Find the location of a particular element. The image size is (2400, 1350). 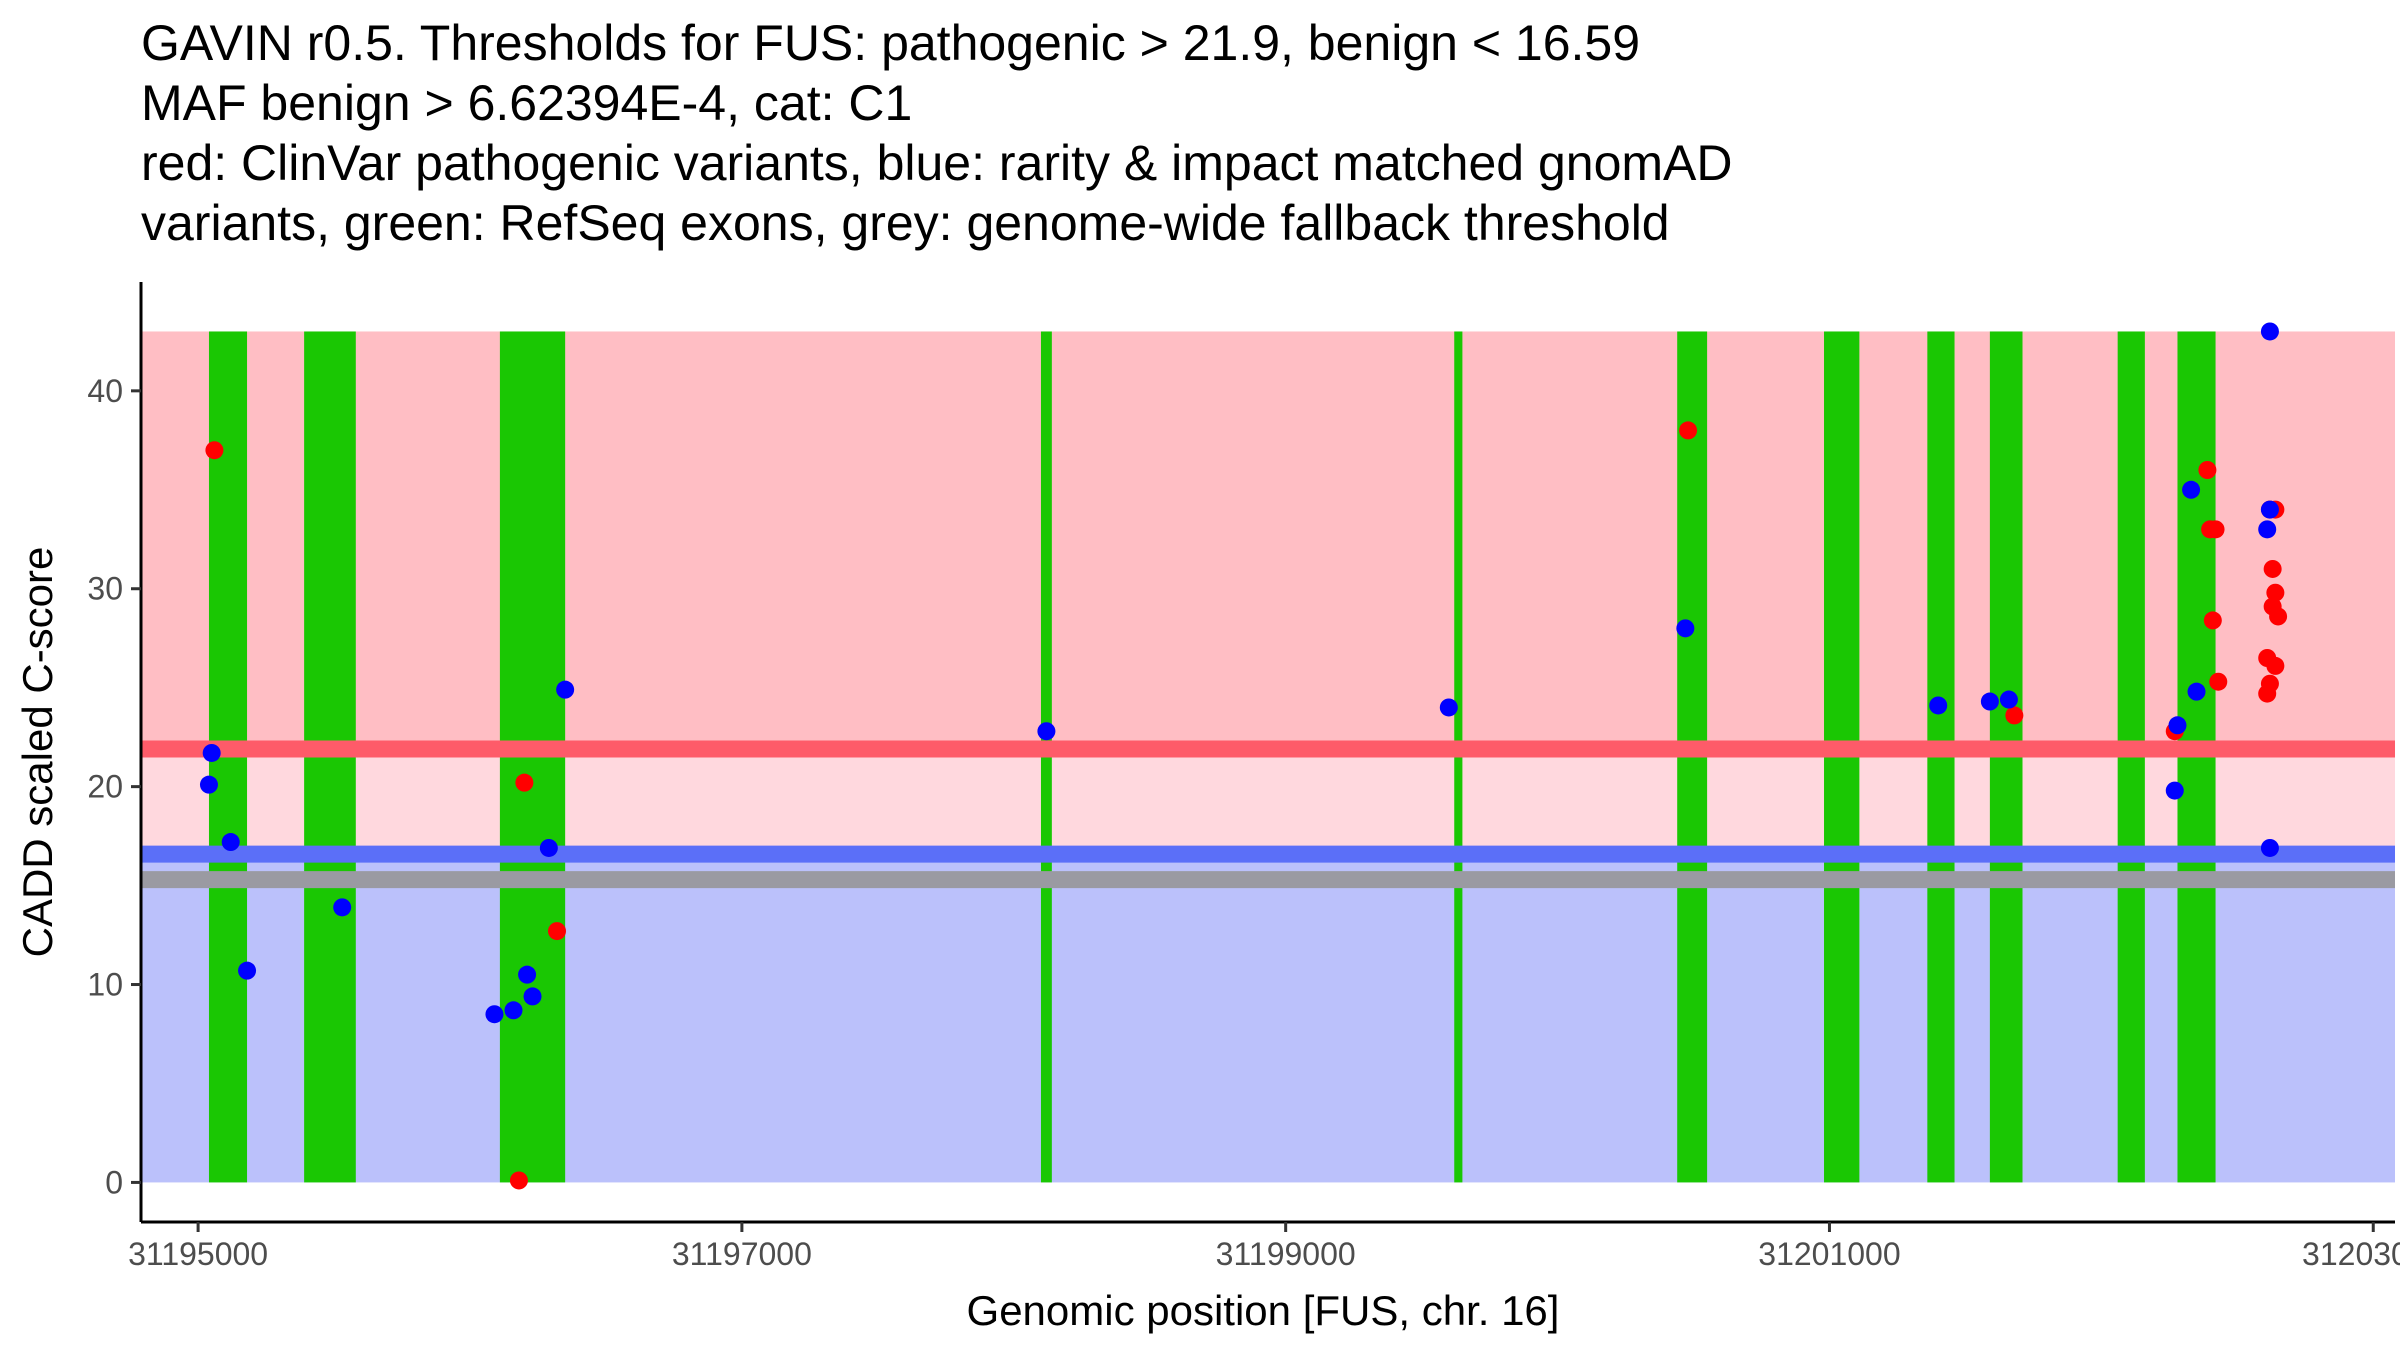

x-tick-label: 31201000 is located at coordinates (1829, 1254).